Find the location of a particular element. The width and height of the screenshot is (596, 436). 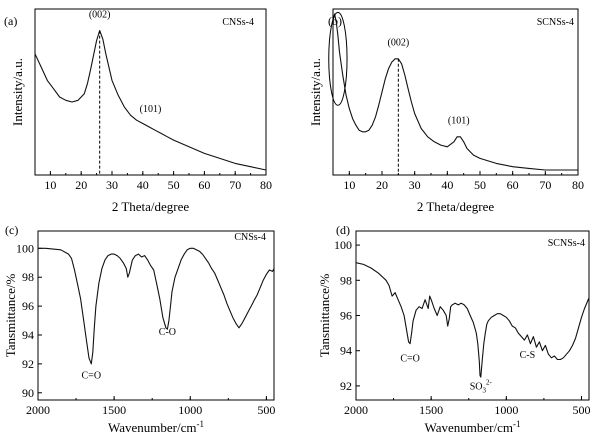

low-angle-highlight-ellipse is located at coordinates (338, 58).